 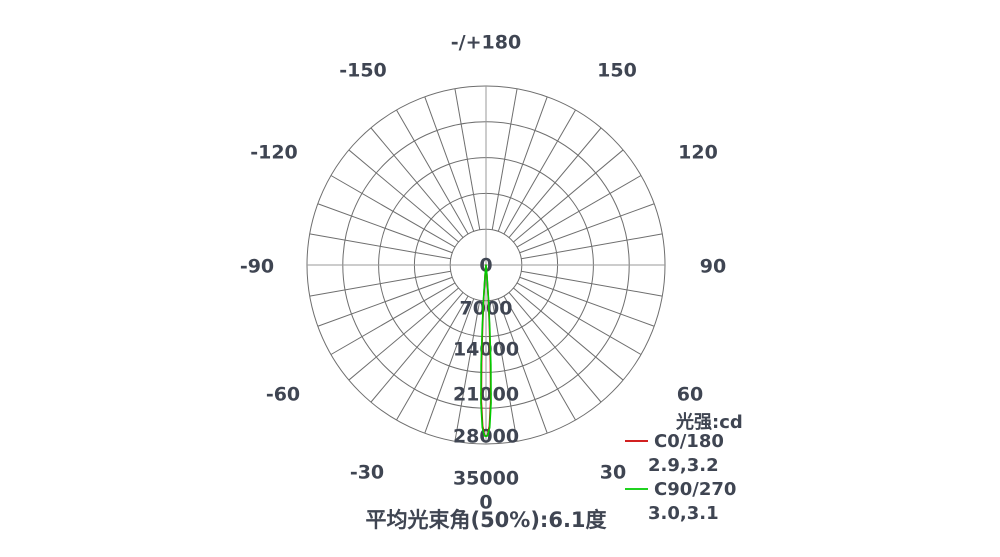 I want to click on angle-label-0: 0, so click(x=485, y=503).